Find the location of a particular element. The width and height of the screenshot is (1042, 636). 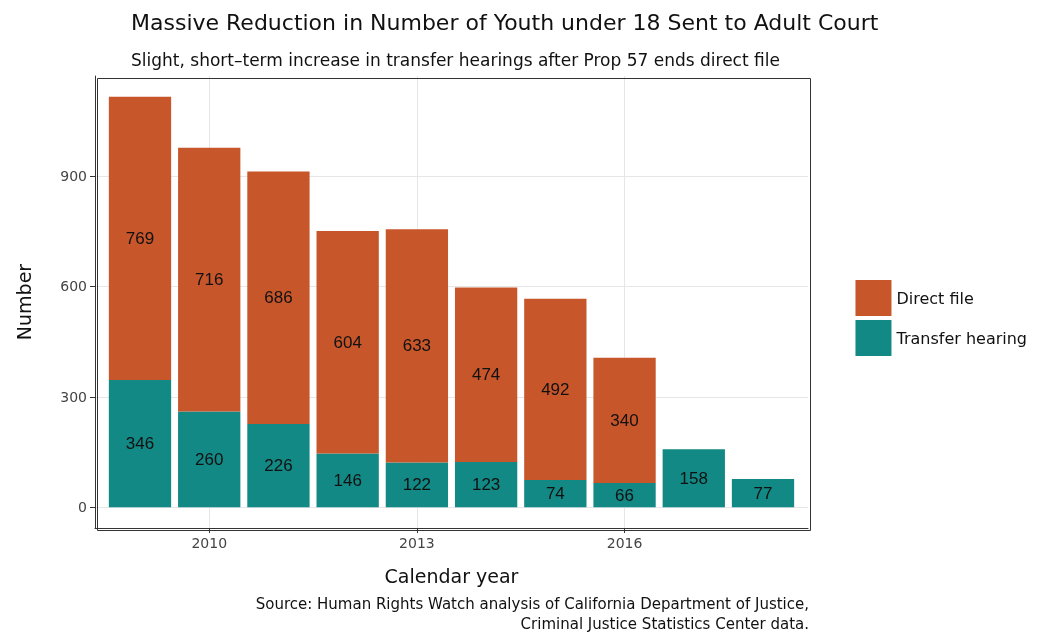

y-tick-label: 0 is located at coordinates (82, 507).